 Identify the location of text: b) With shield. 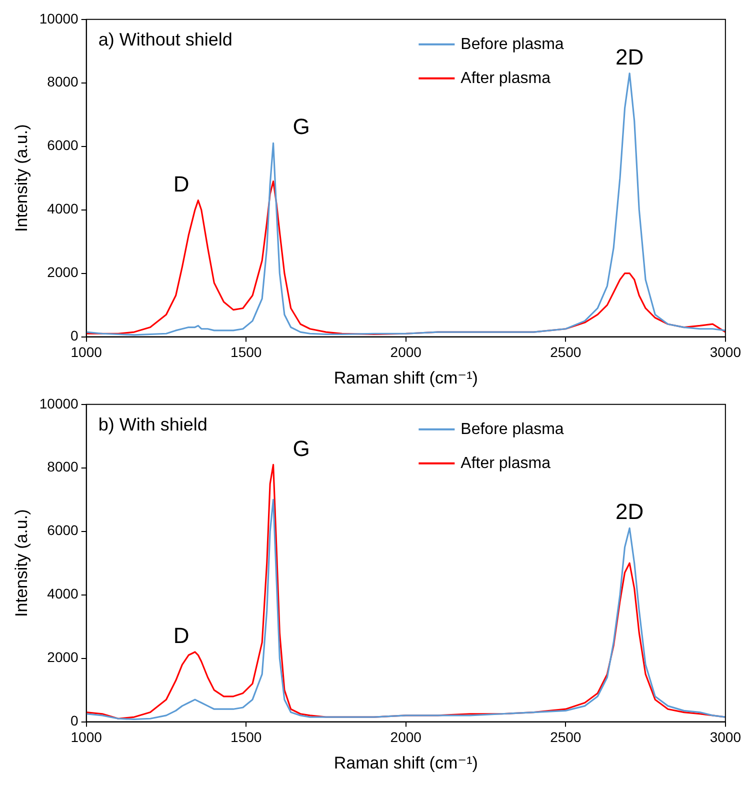
(153, 424).